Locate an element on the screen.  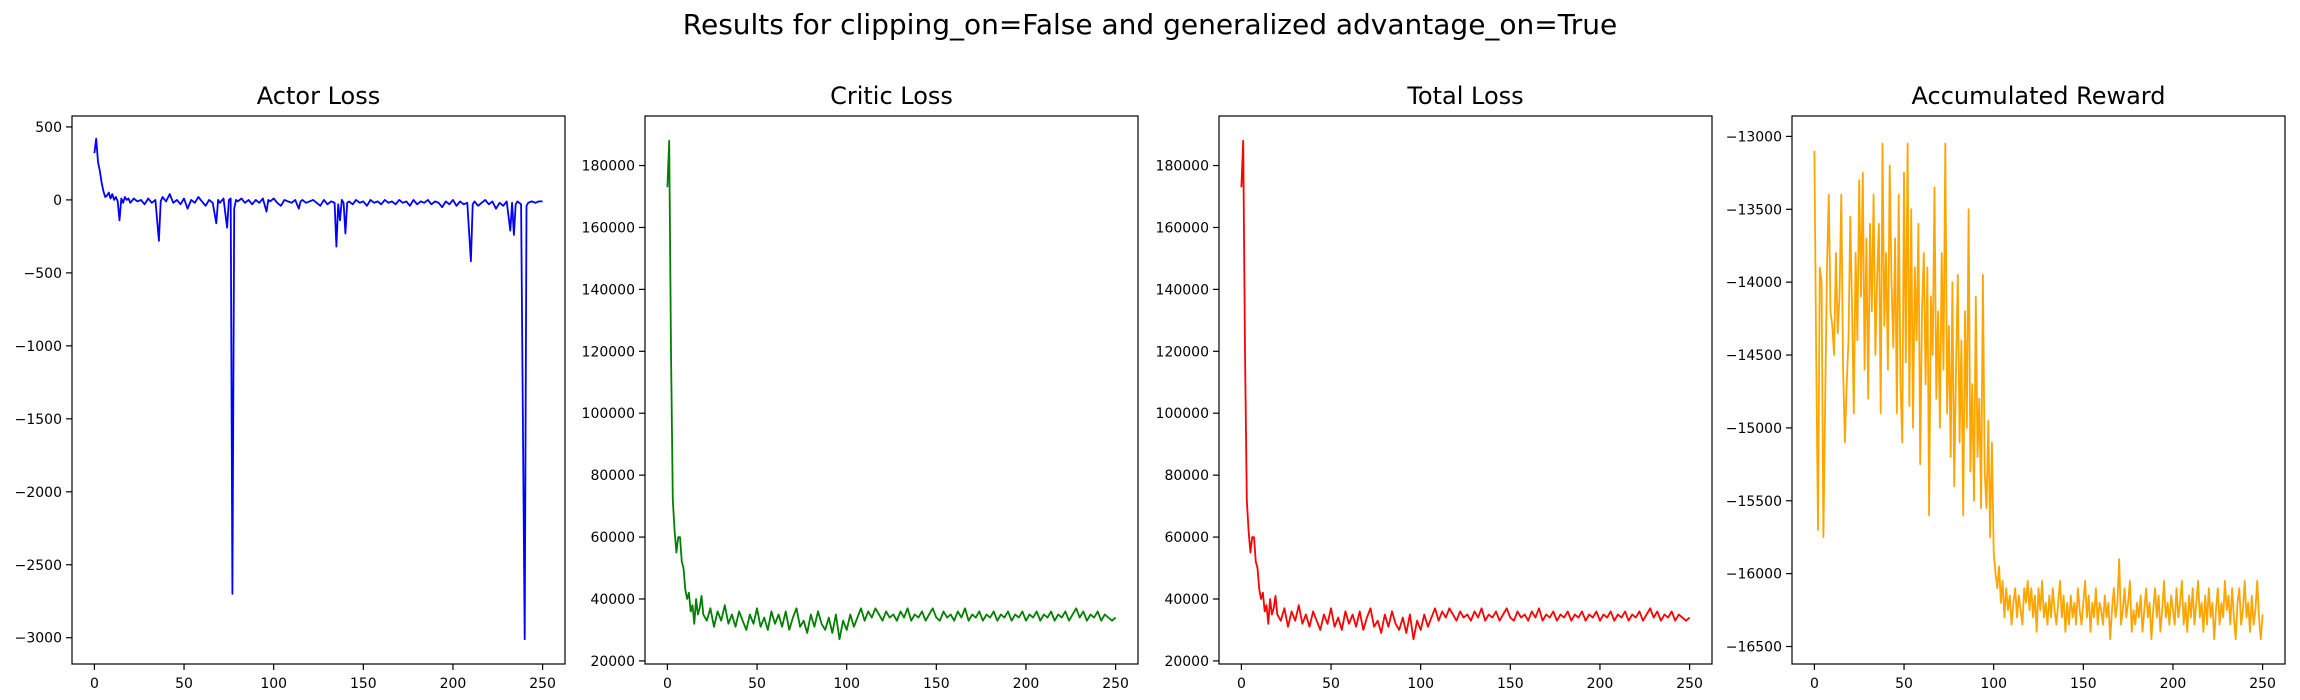
y-tick-label: −16000 is located at coordinates (1754, 575).